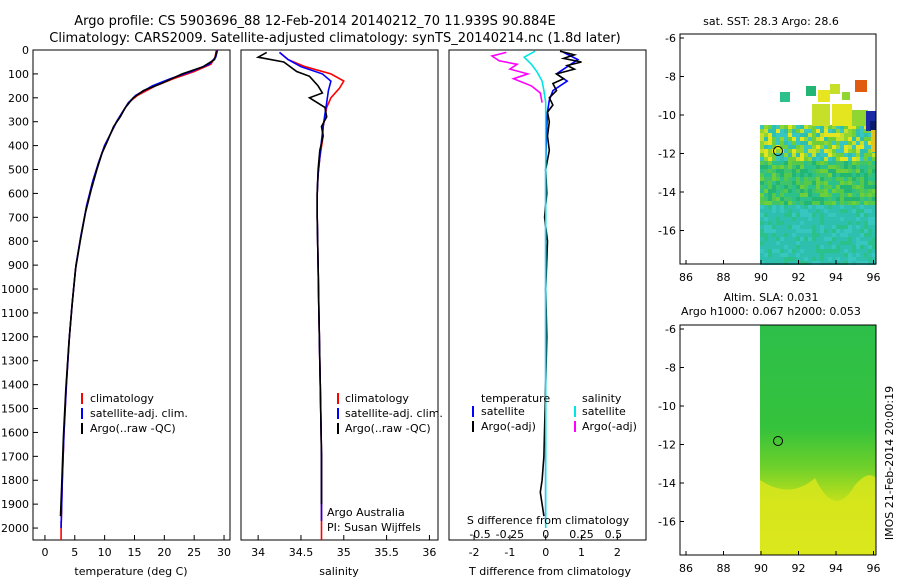 This screenshot has height=580, width=900. I want to click on depth-tick-label: 200, so click(18, 98).